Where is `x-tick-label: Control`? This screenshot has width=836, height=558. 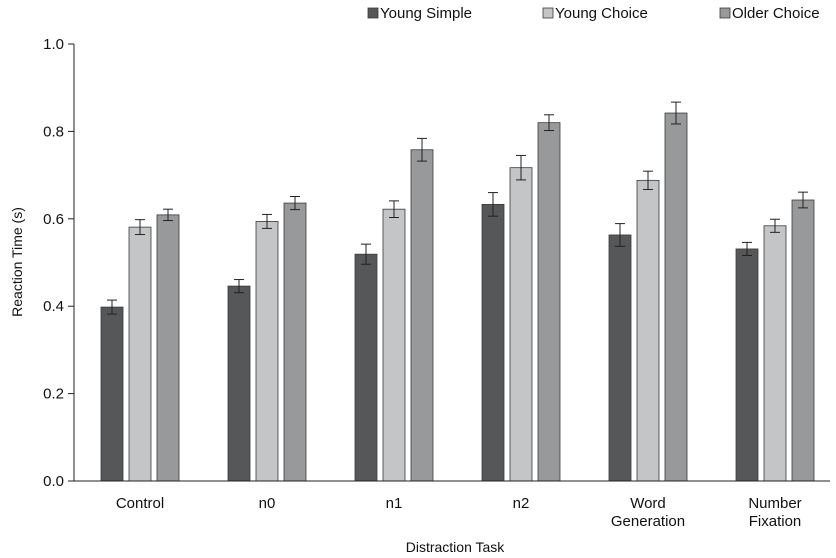
x-tick-label: Control is located at coordinates (140, 503).